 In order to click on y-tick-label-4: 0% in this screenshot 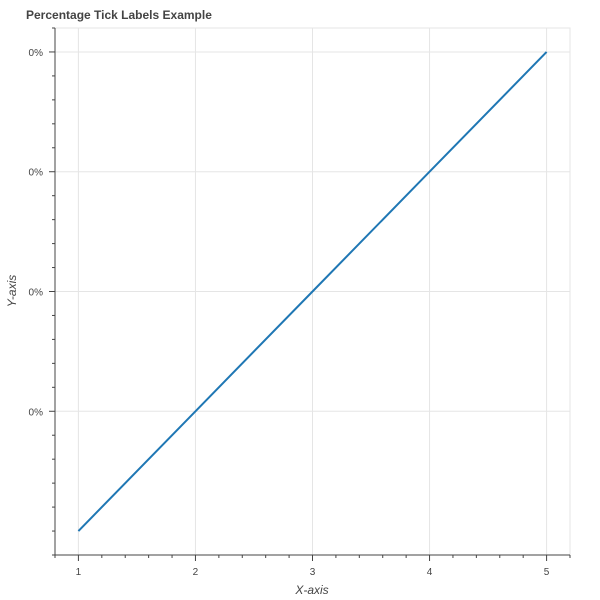, I will do `click(36, 53)`.